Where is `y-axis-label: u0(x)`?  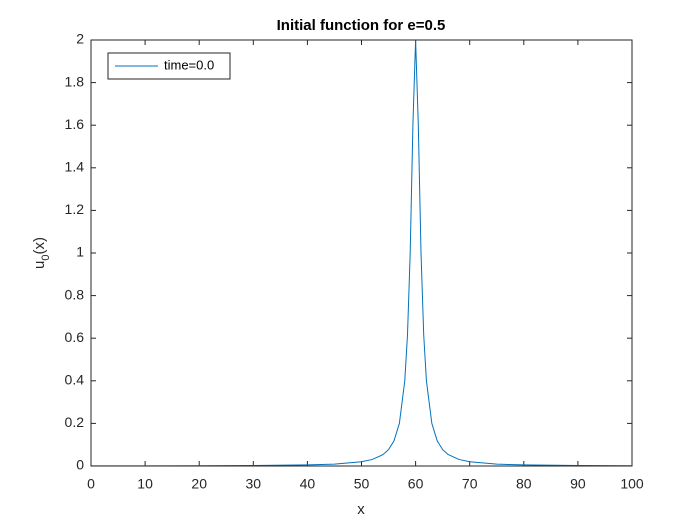 y-axis-label: u0(x) is located at coordinates (41, 253).